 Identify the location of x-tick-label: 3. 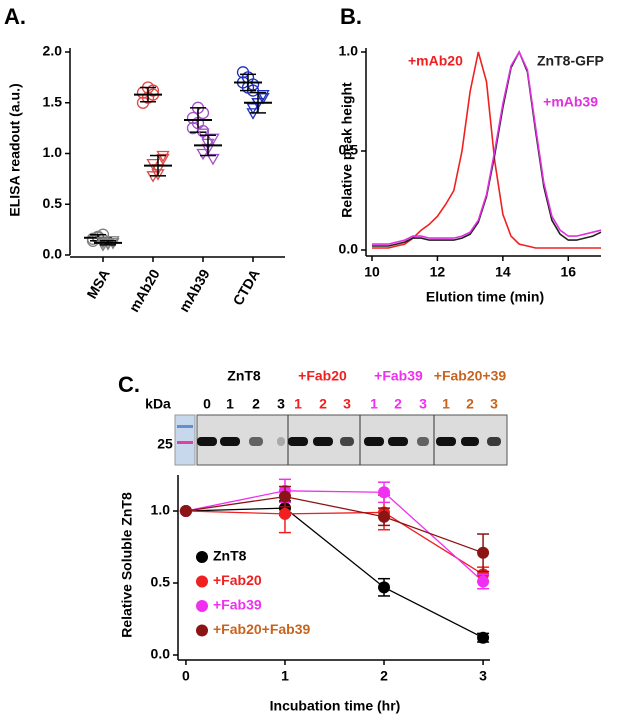
(483, 676).